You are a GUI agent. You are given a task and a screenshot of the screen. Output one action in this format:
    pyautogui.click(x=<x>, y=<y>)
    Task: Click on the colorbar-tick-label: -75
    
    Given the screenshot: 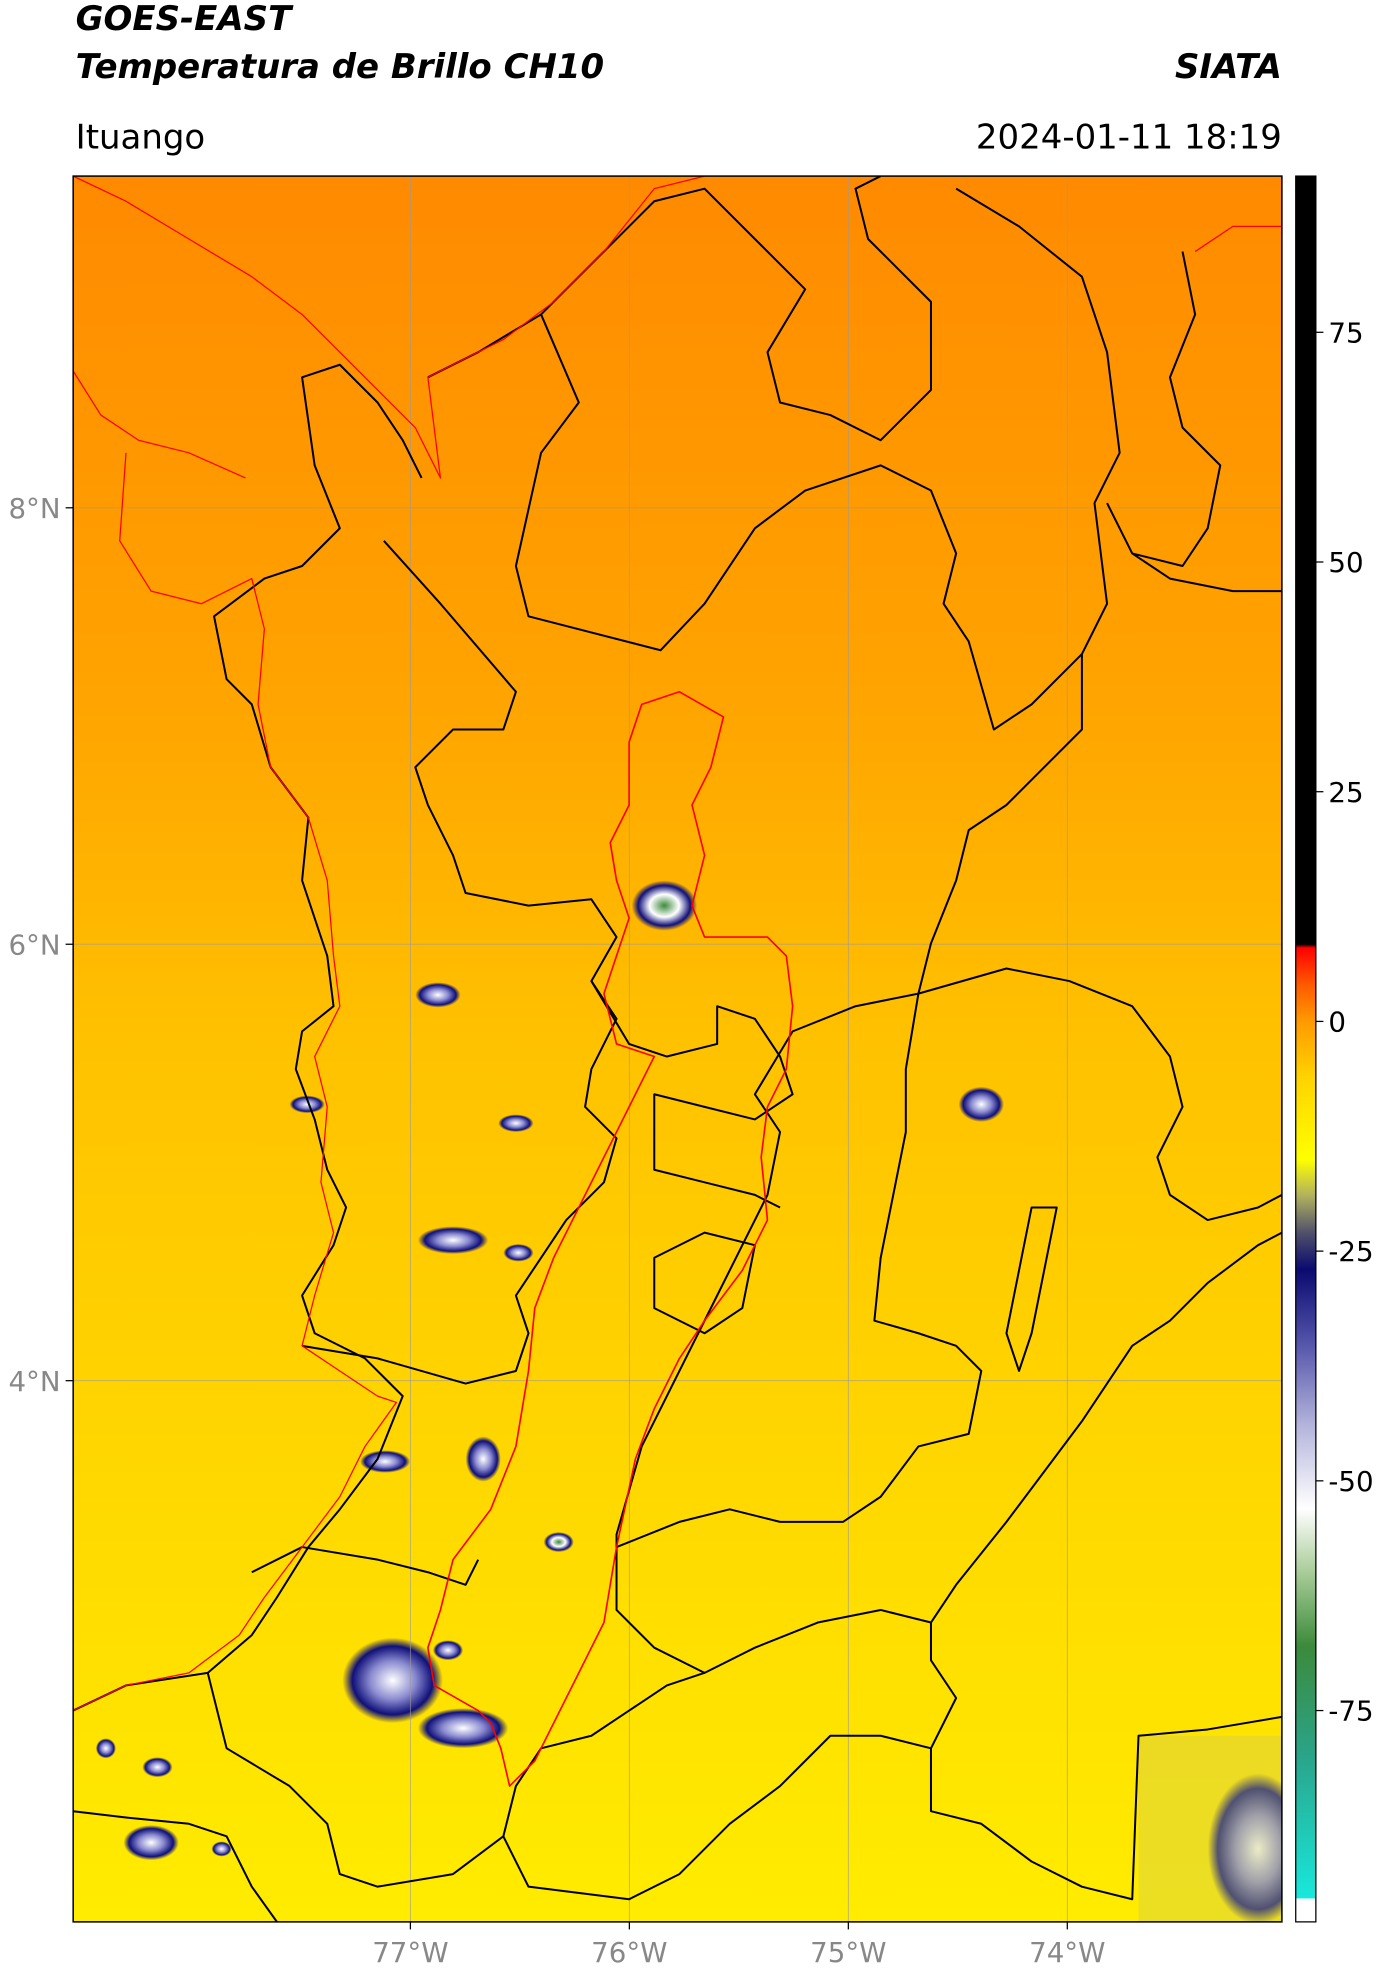 What is the action you would take?
    pyautogui.click(x=1350, y=1711)
    